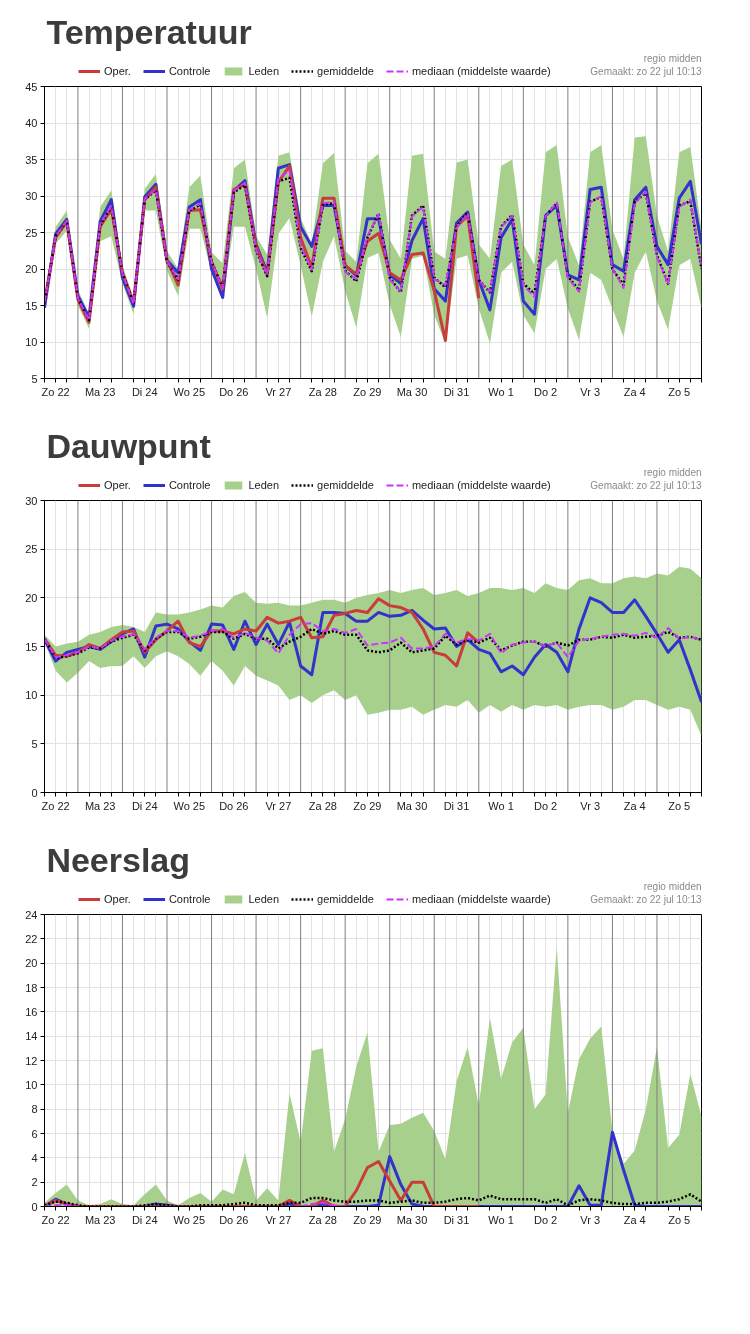 The image size is (750, 1334). What do you see at coordinates (34, 1133) in the screenshot?
I see `y-tick-label: 6` at bounding box center [34, 1133].